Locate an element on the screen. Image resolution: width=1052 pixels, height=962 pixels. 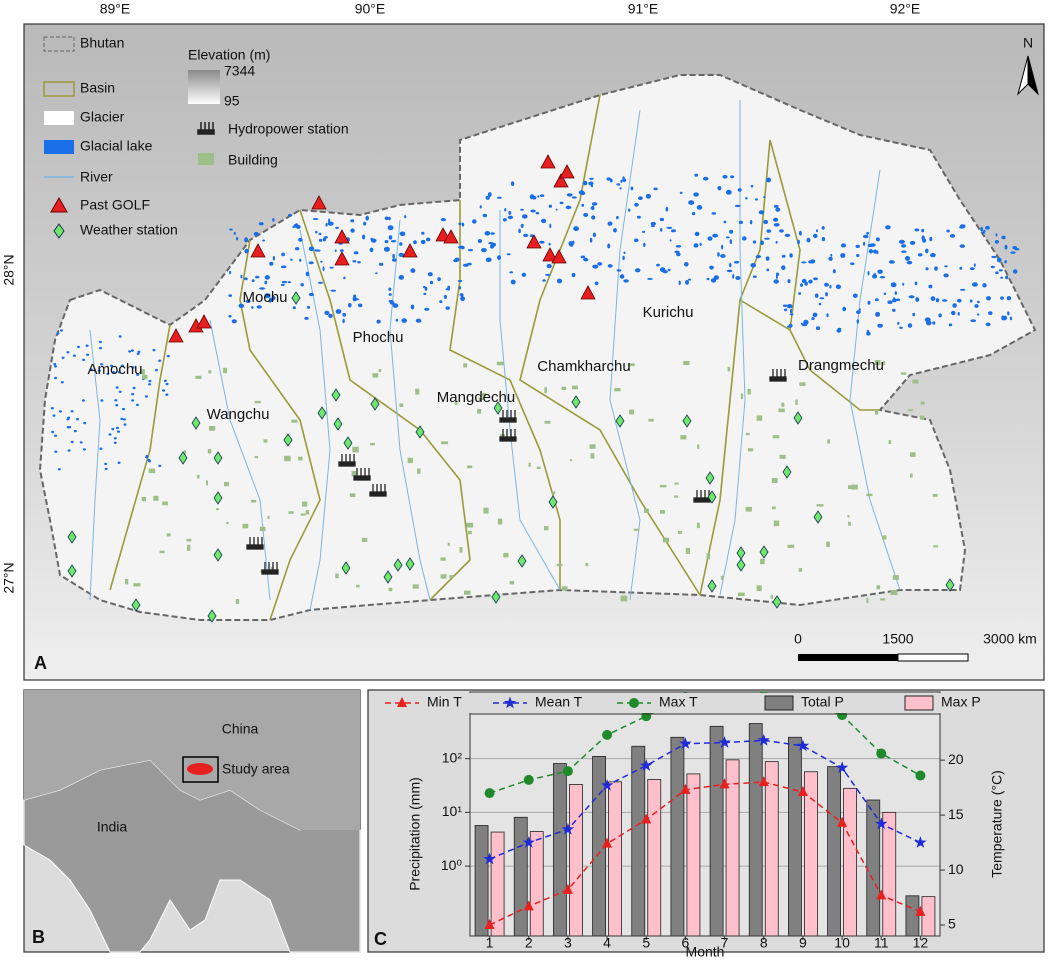
basin-label: Kurichu is located at coordinates (668, 312).